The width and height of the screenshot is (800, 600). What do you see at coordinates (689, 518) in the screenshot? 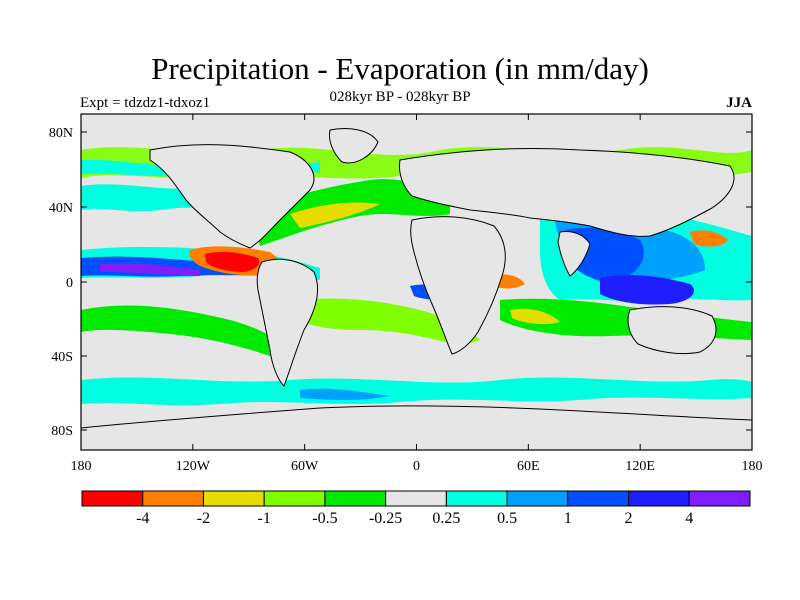
I see `colorbar-label: 4` at bounding box center [689, 518].